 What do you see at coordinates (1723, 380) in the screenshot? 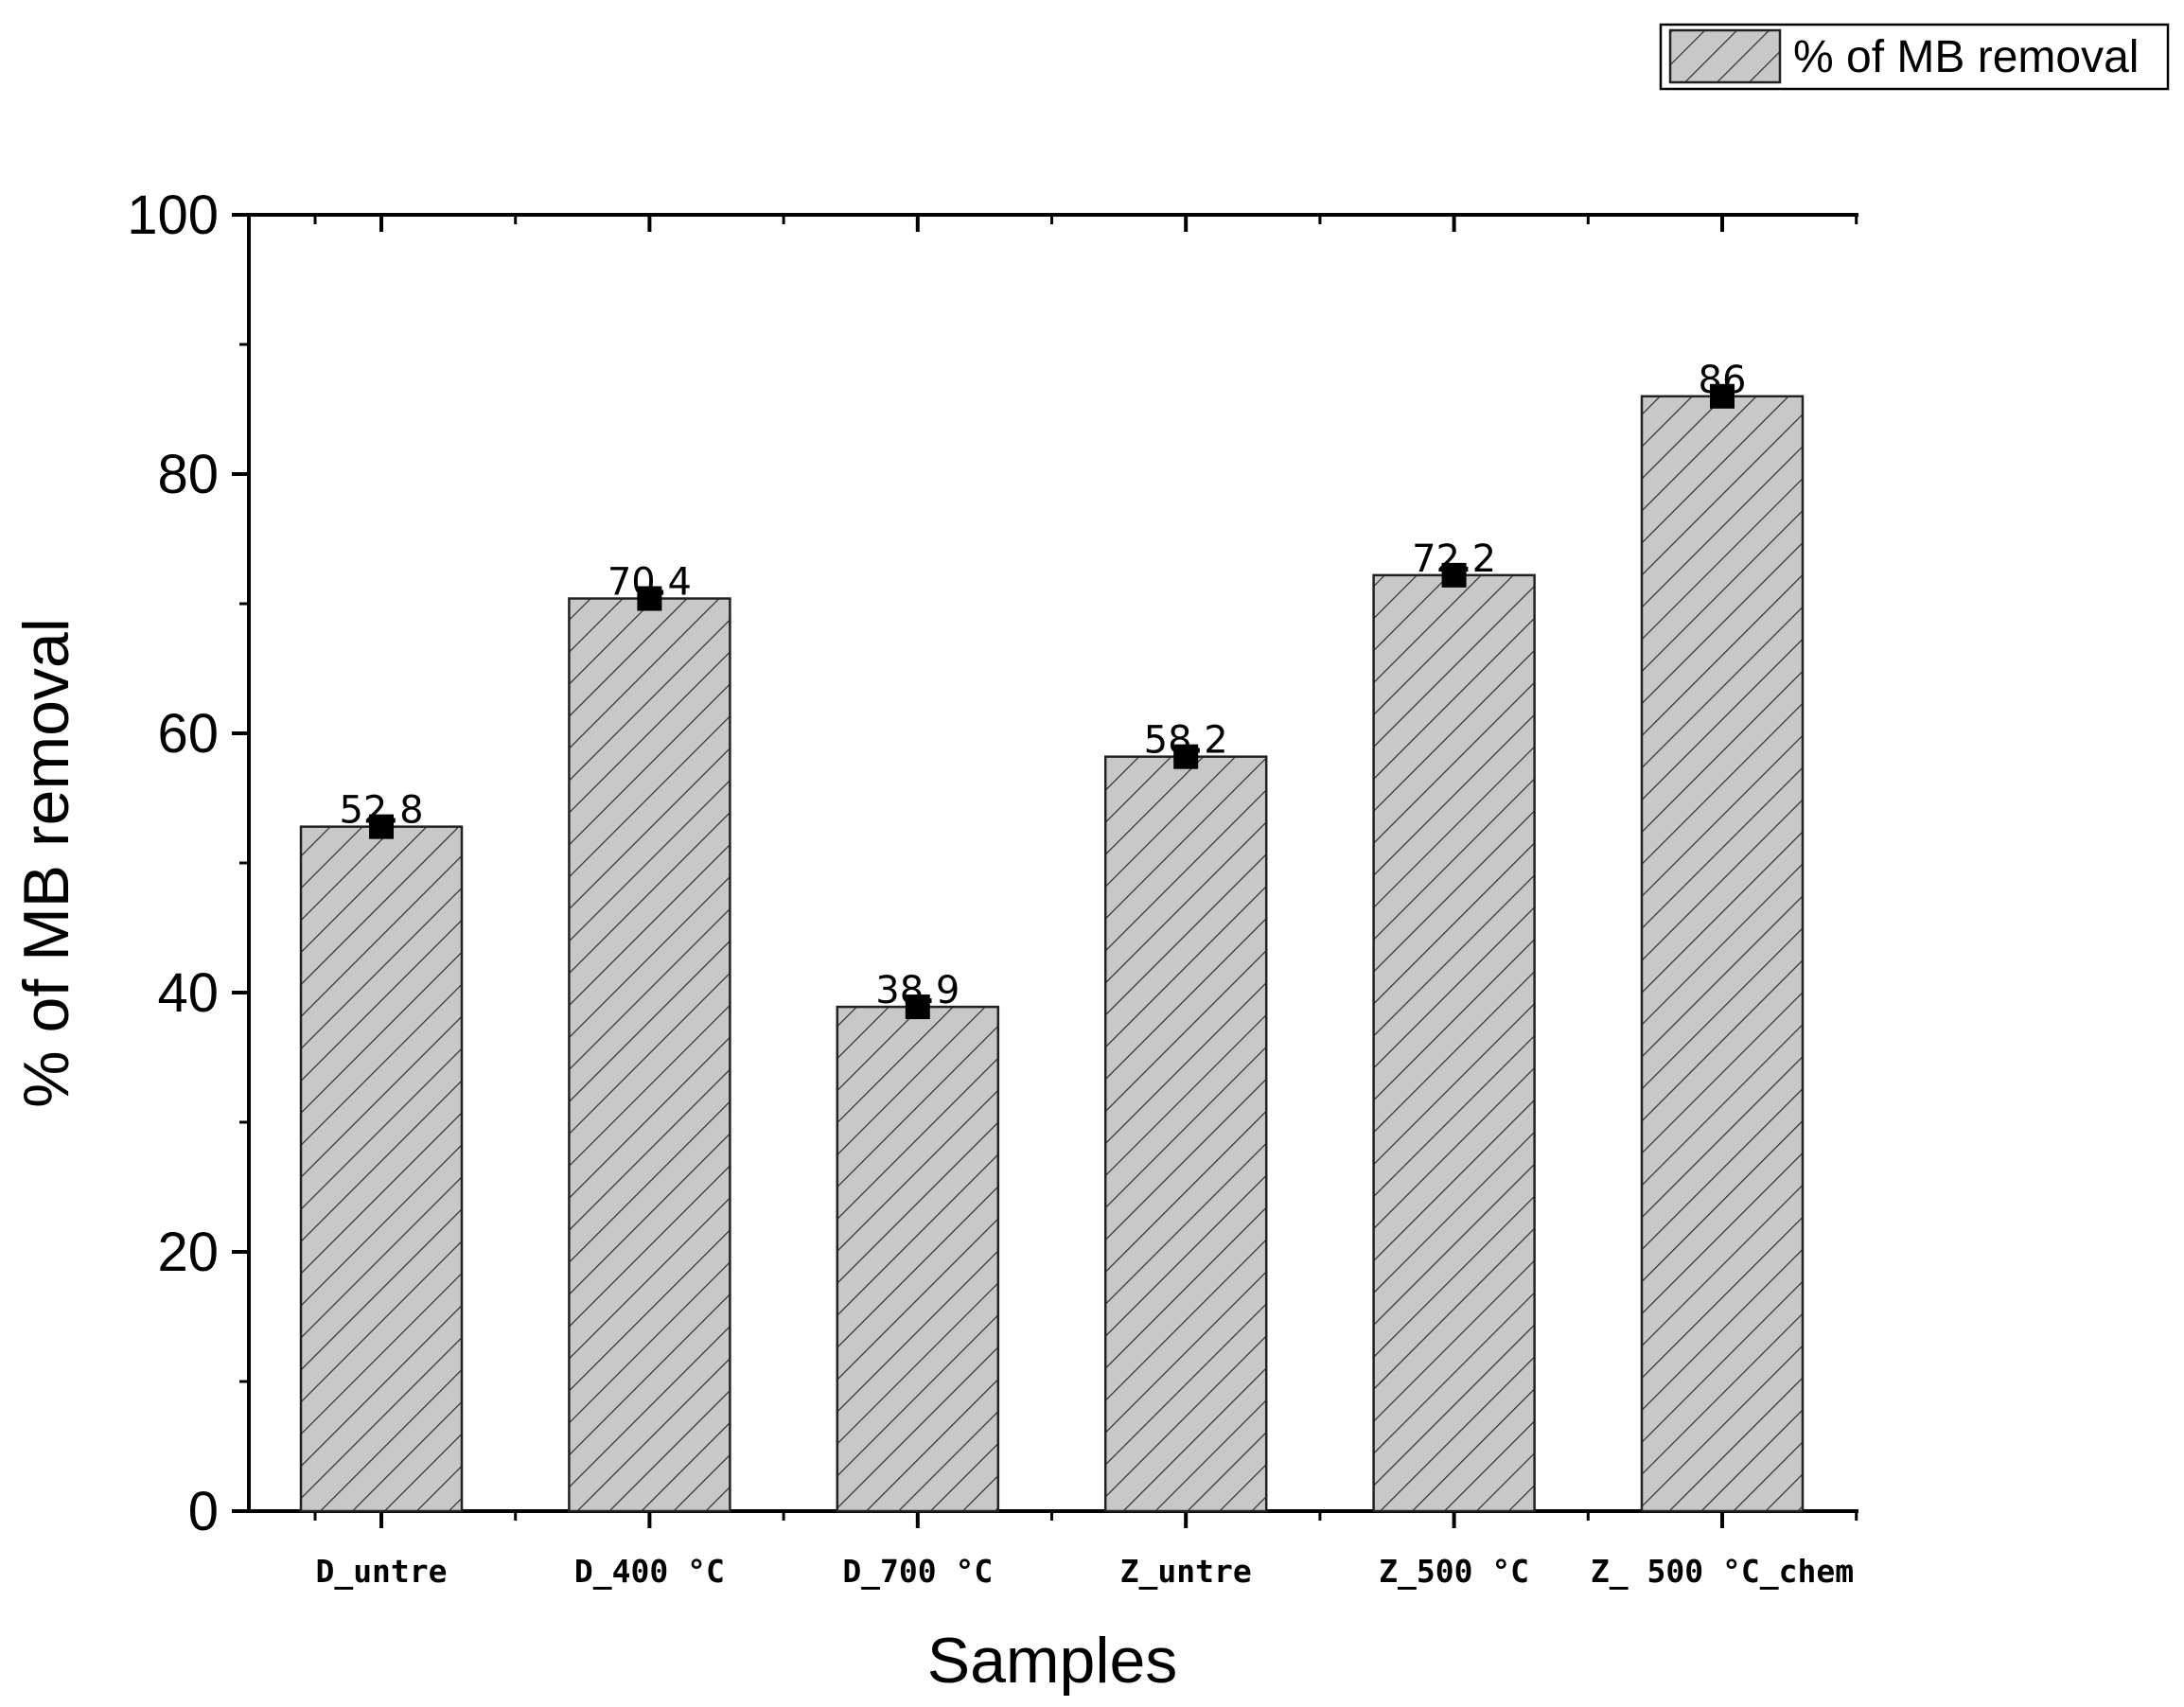
I see `data-label: 86` at bounding box center [1723, 380].